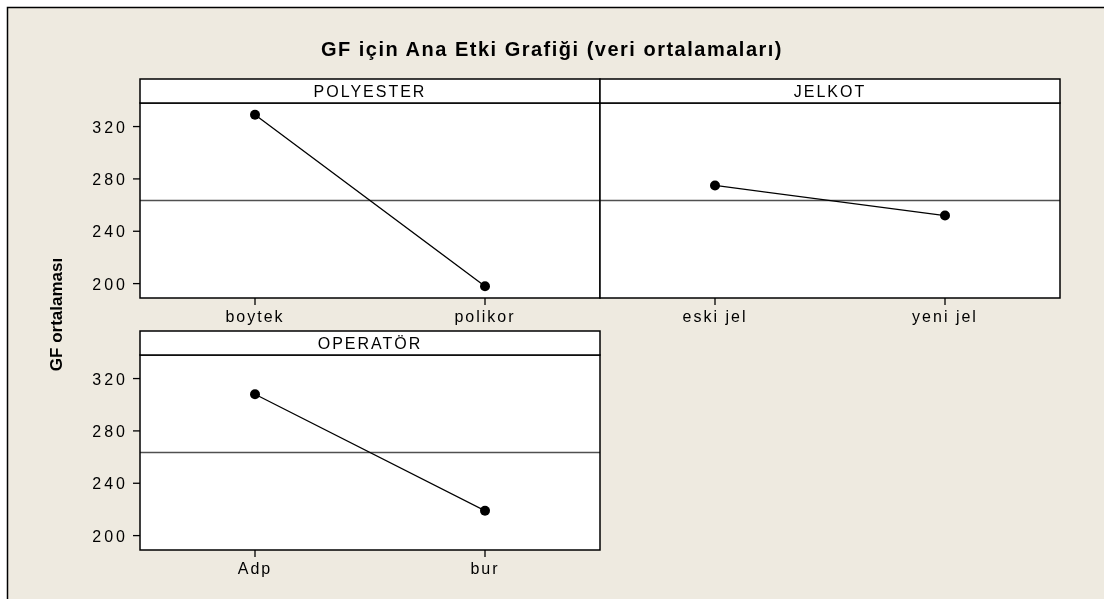 This screenshot has height=599, width=1104. I want to click on x-axis-title: JELKOT, so click(830, 91).